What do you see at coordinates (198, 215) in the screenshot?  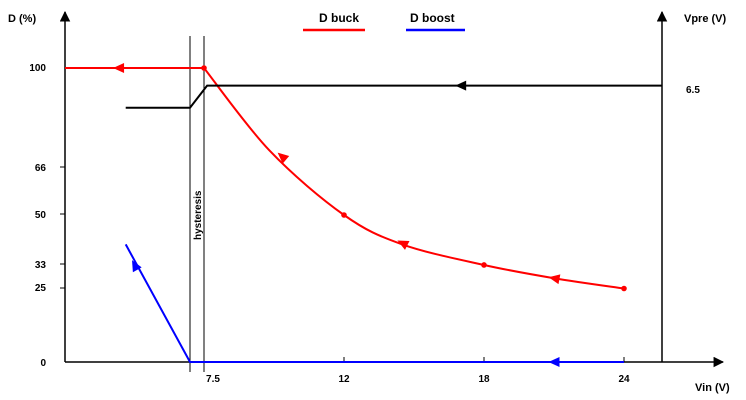 I see `hysteresis-label: hysteresis` at bounding box center [198, 215].